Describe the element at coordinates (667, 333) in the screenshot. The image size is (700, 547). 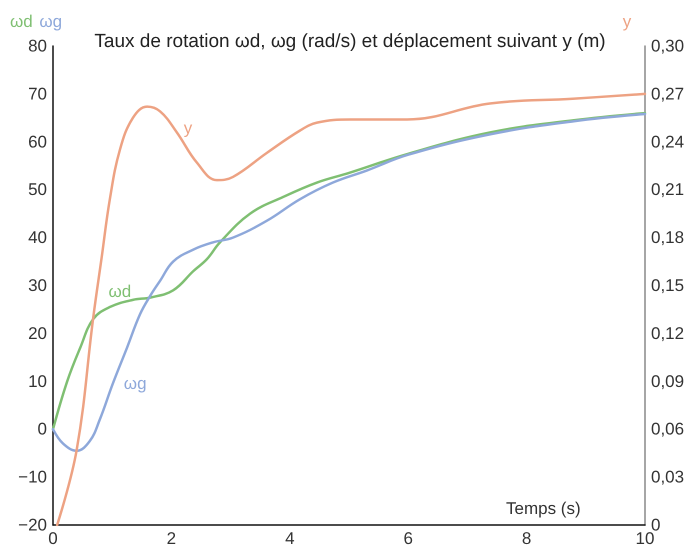
I see `y2-tick-label: 0,12` at that location.